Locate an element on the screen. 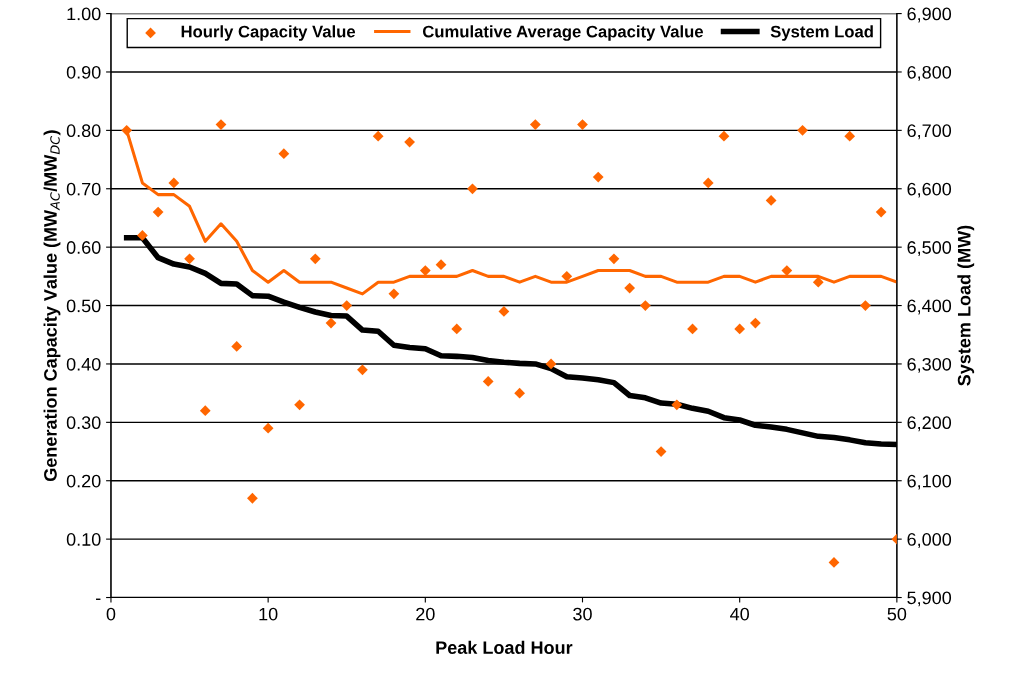 This screenshot has width=1018, height=679. y2-tick-label: 5,900 is located at coordinates (929, 599).